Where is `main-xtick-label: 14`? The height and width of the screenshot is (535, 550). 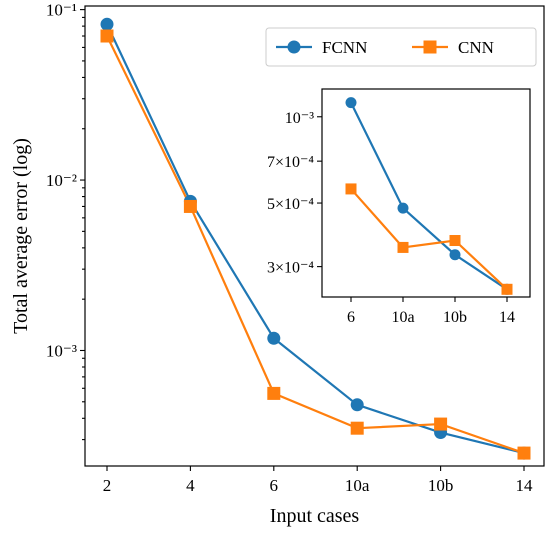 main-xtick-label: 14 is located at coordinates (525, 485).